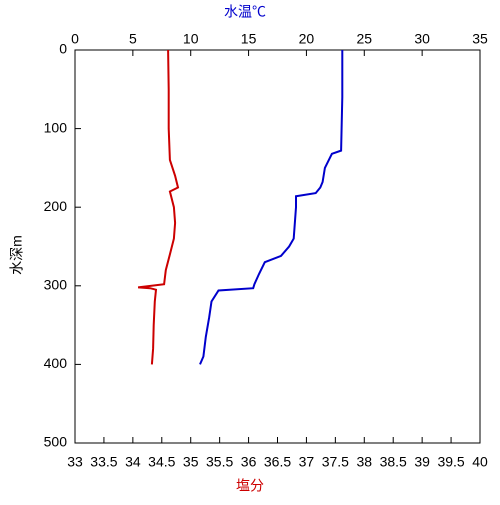 This screenshot has width=500, height=505. What do you see at coordinates (249, 462) in the screenshot?
I see `x-tick-label: 36` at bounding box center [249, 462].